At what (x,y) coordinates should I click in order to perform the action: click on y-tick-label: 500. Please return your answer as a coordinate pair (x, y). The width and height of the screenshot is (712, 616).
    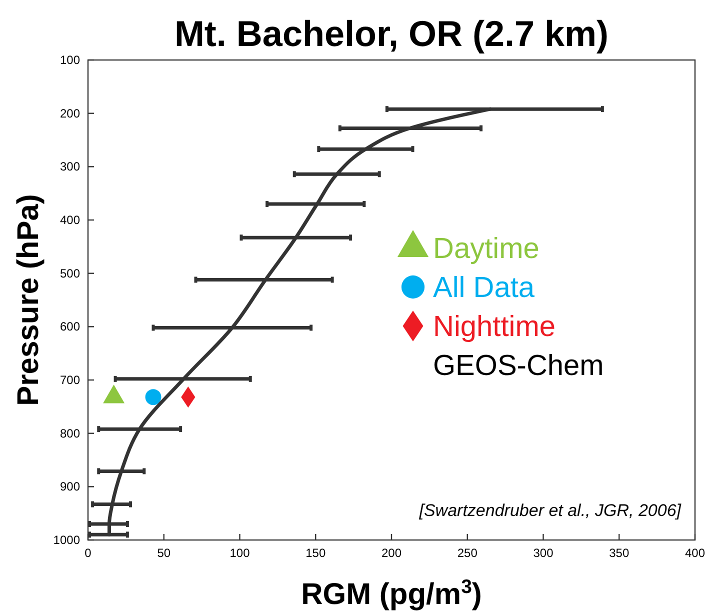
    Looking at the image, I should click on (70, 273).